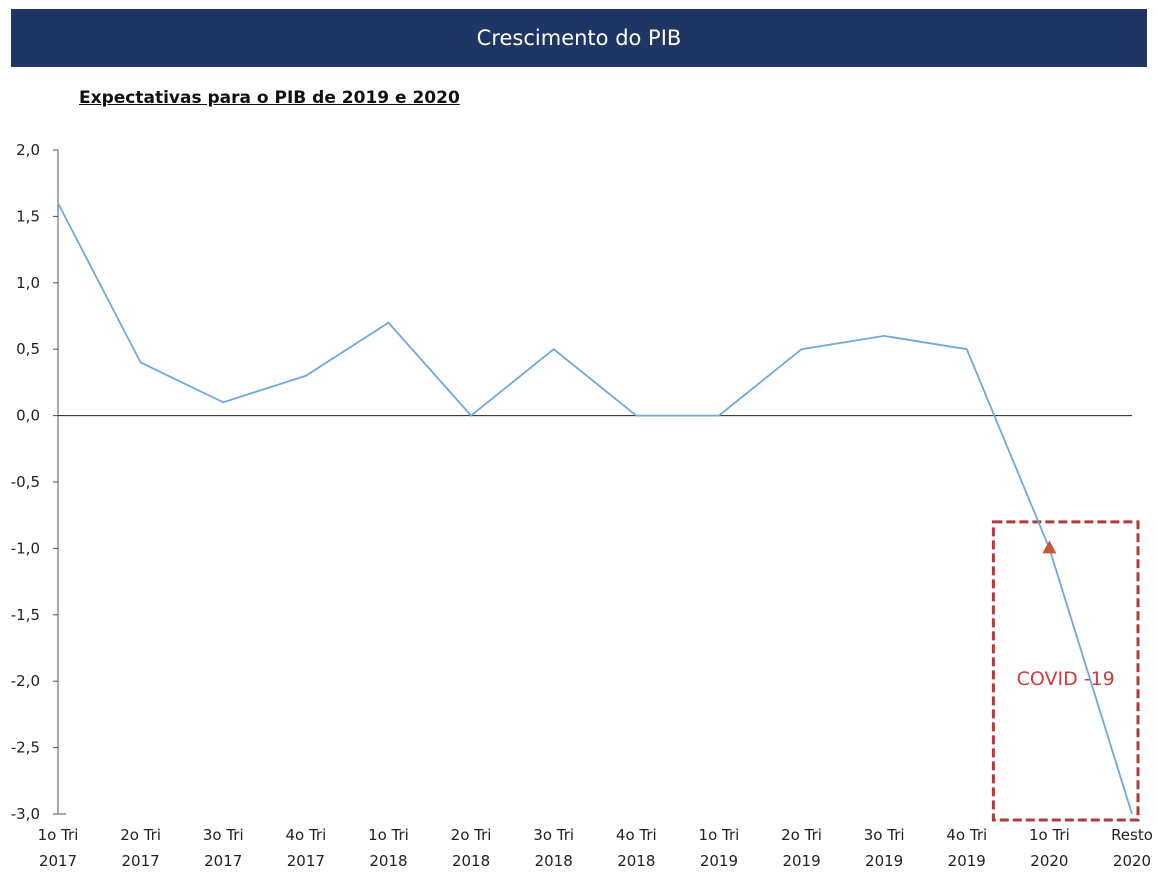 The image size is (1158, 872). I want to click on covid-annotation-box, so click(1065, 671).